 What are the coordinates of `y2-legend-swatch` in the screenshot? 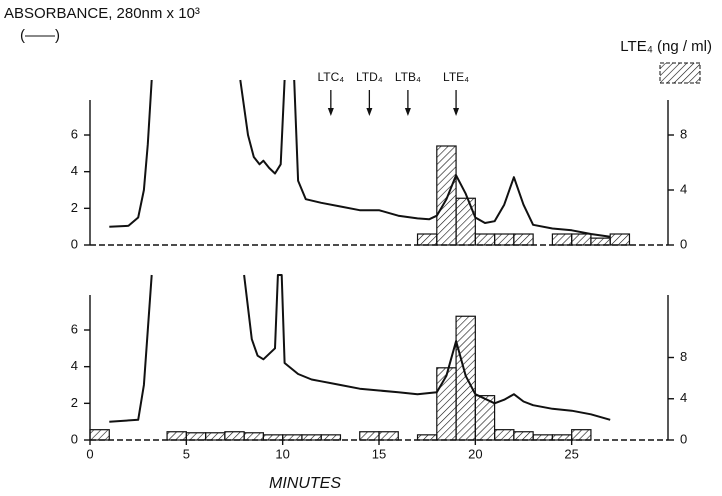 It's located at (680, 73).